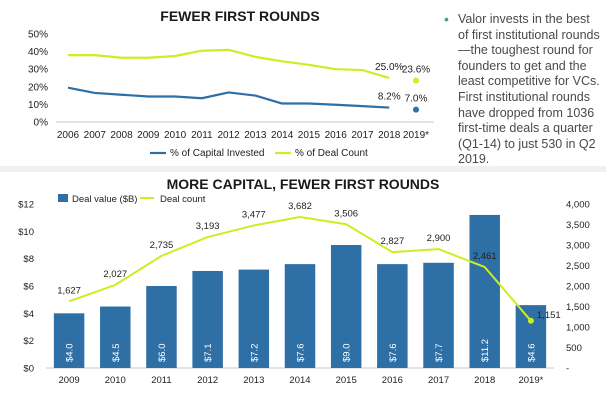 This screenshot has height=400, width=606. Describe the element at coordinates (331, 153) in the screenshot. I see `legend-label-1: % of Deal Count` at that location.